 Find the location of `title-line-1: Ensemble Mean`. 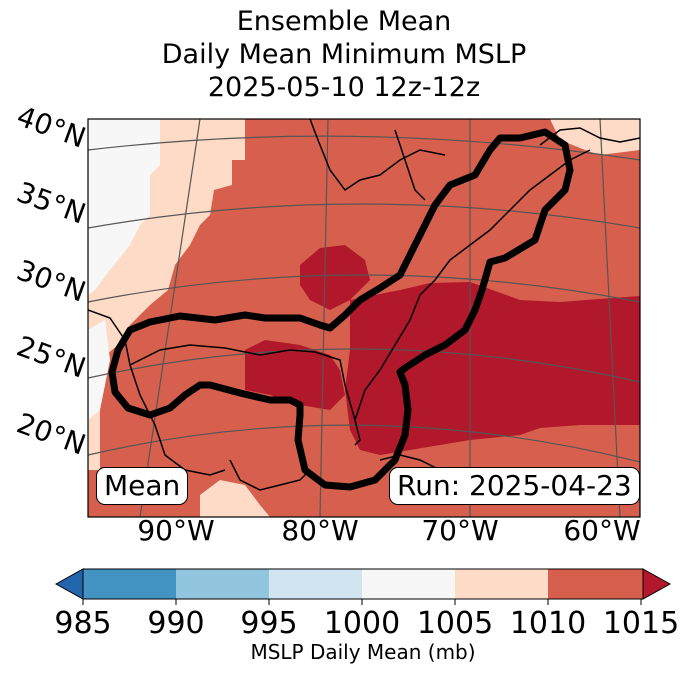

title-line-1: Ensemble Mean is located at coordinates (344, 21).